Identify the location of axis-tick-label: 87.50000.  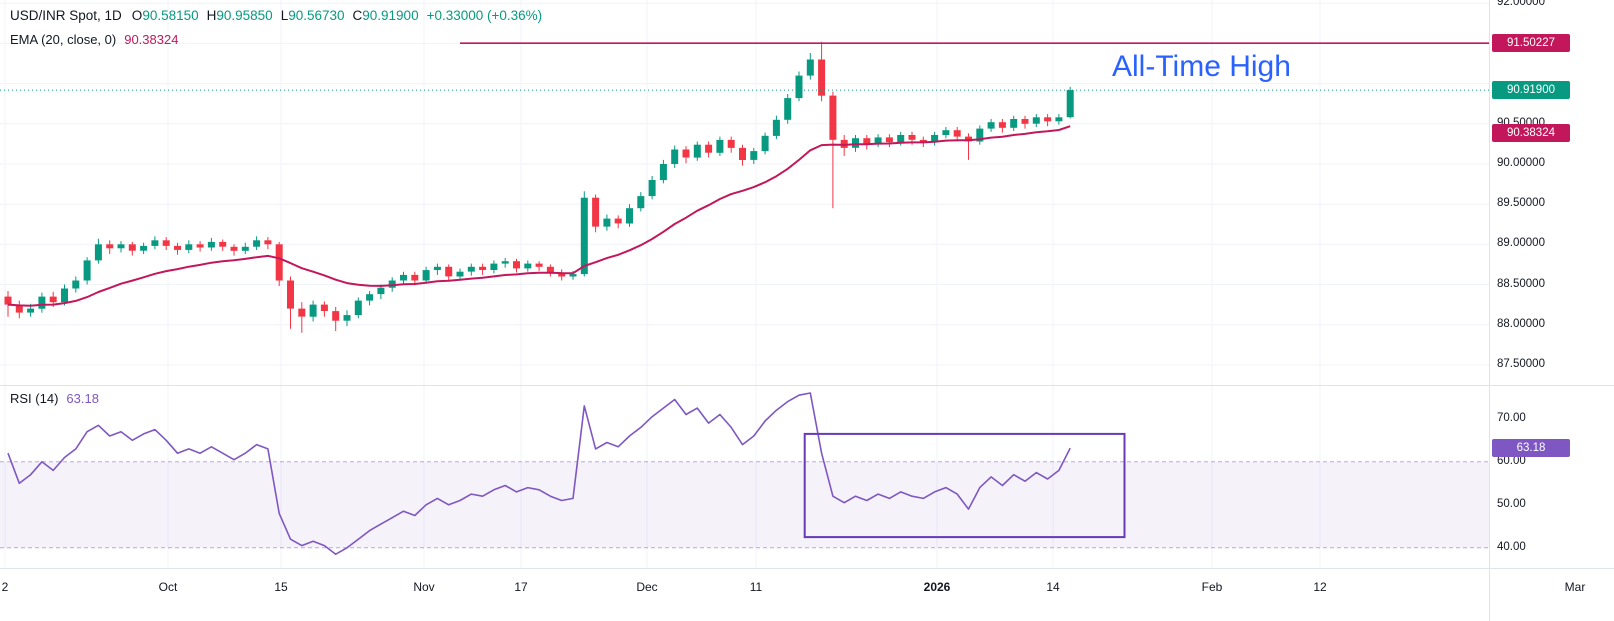
(1521, 363).